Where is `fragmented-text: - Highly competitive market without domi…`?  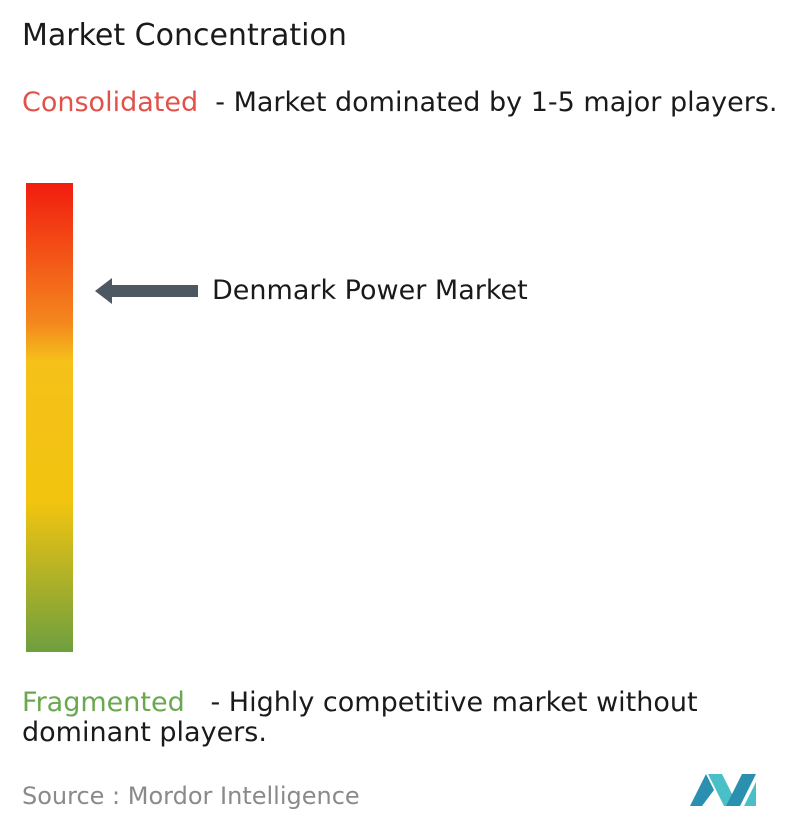
fragmented-text: - Highly competitive market without domi… is located at coordinates (360, 717).